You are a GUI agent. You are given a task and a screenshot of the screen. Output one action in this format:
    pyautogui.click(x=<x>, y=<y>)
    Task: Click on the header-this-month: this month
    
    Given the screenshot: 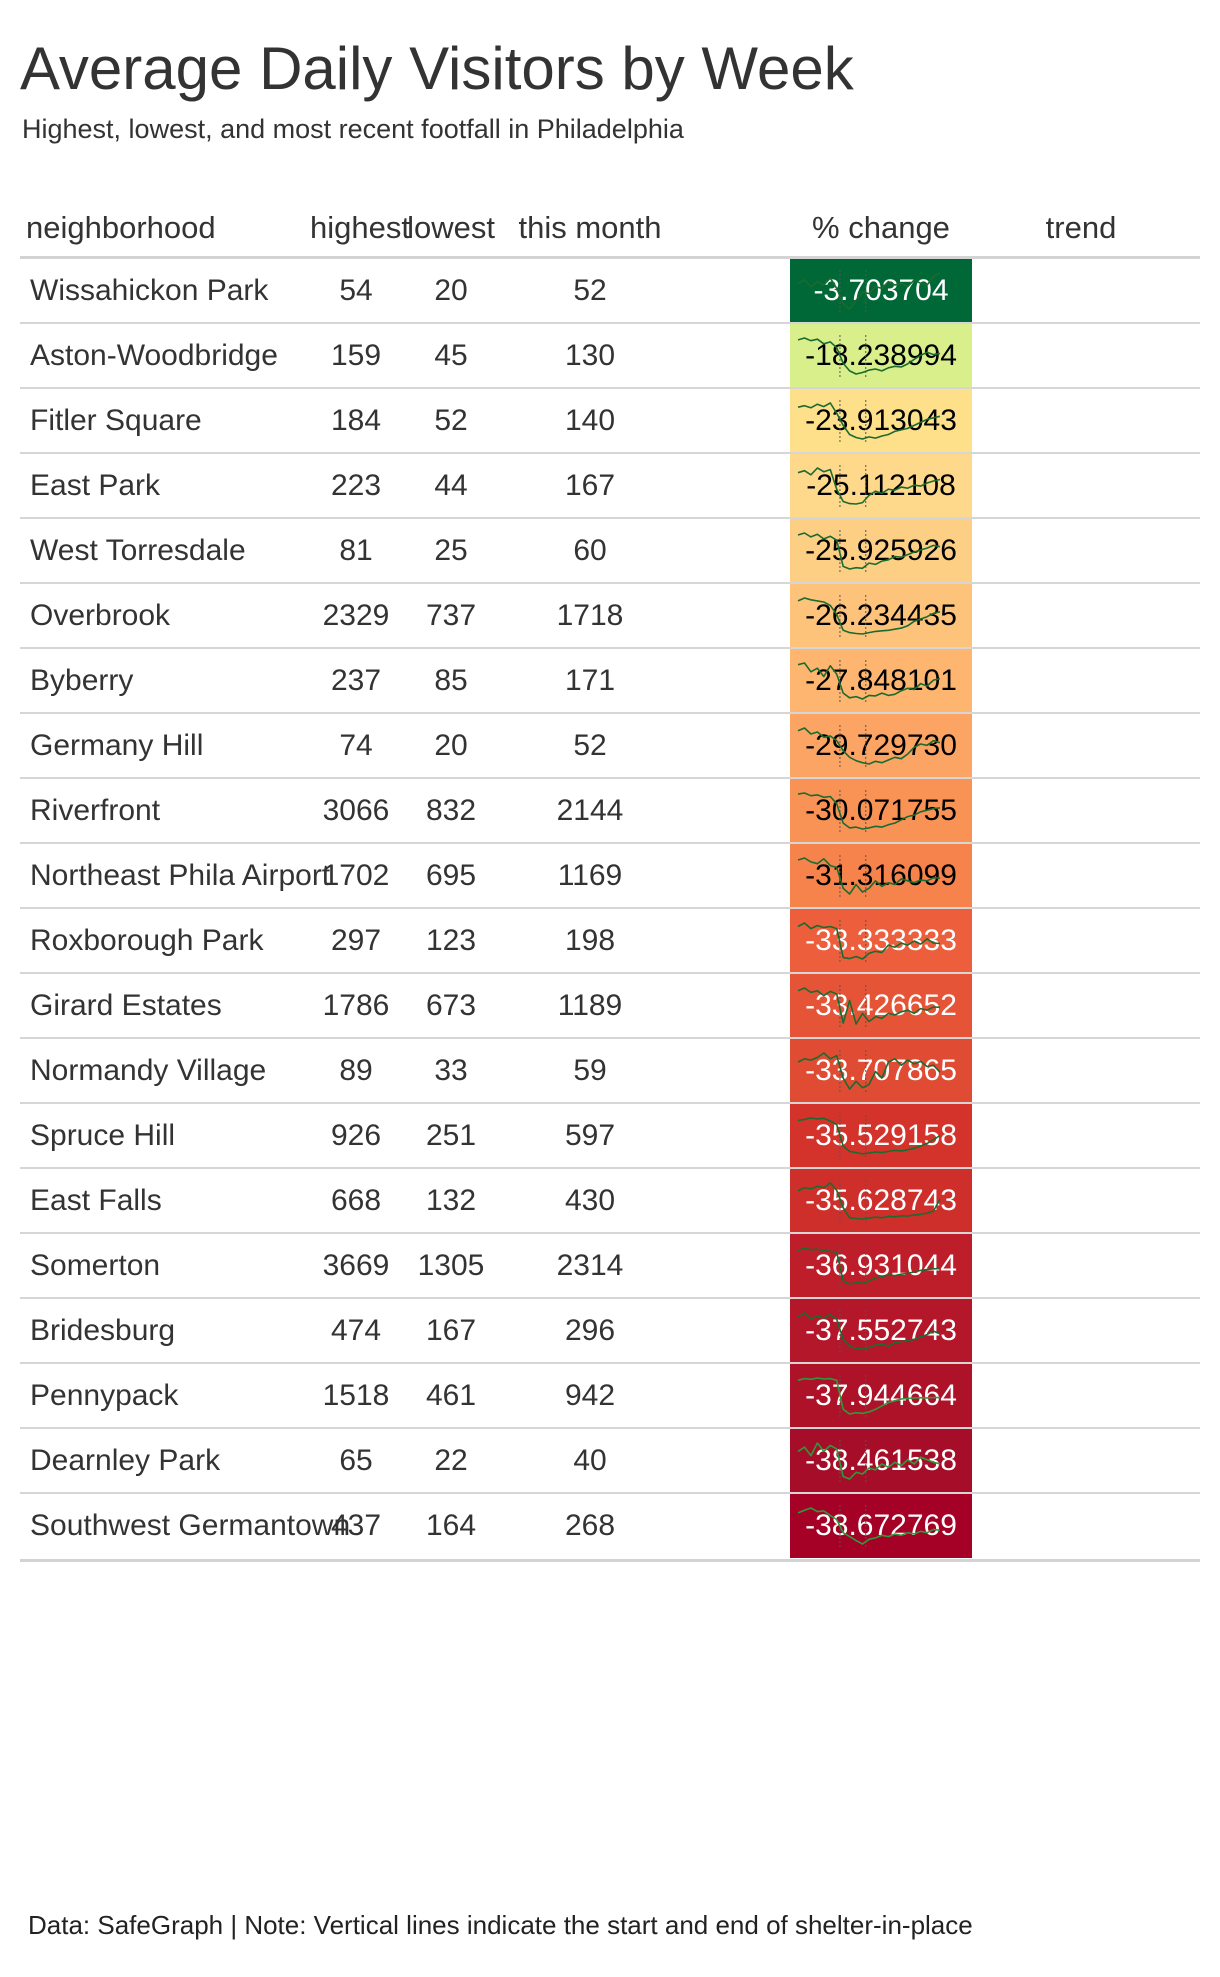 What is the action you would take?
    pyautogui.click(x=590, y=227)
    